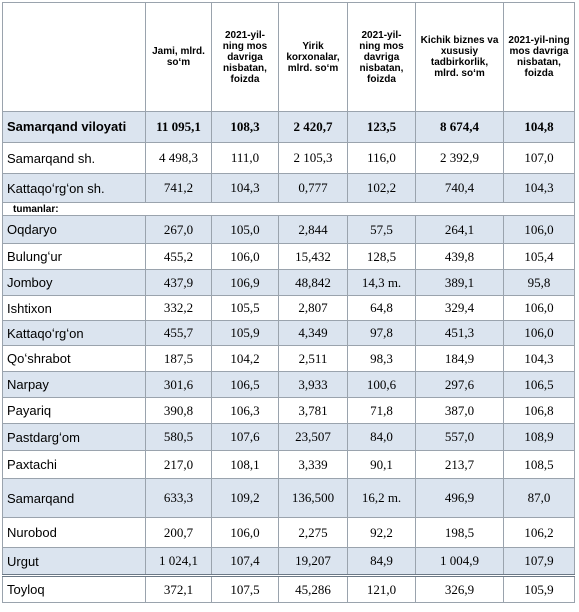 This screenshot has width=579, height=612. Describe the element at coordinates (459, 127) in the screenshot. I see `cell: 8 674,4` at that location.